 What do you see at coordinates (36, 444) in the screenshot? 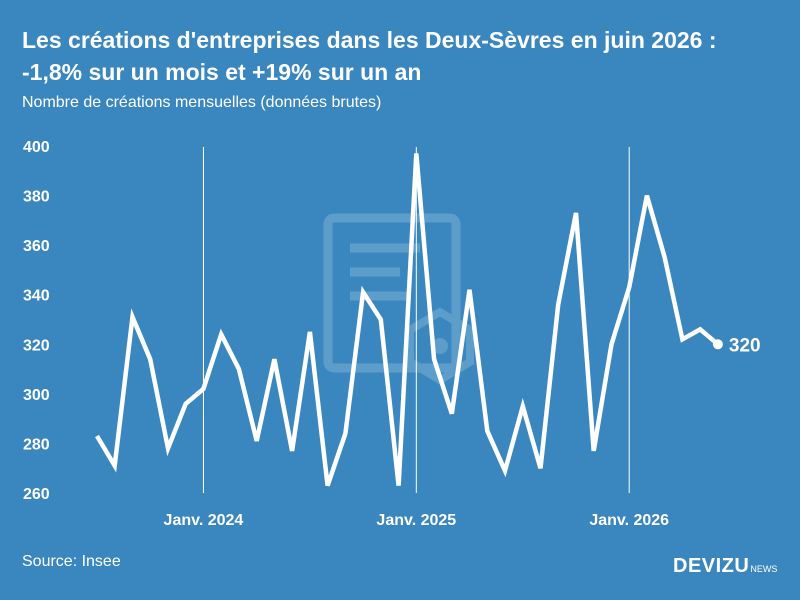
I see `y-tick-label: 280` at bounding box center [36, 444].